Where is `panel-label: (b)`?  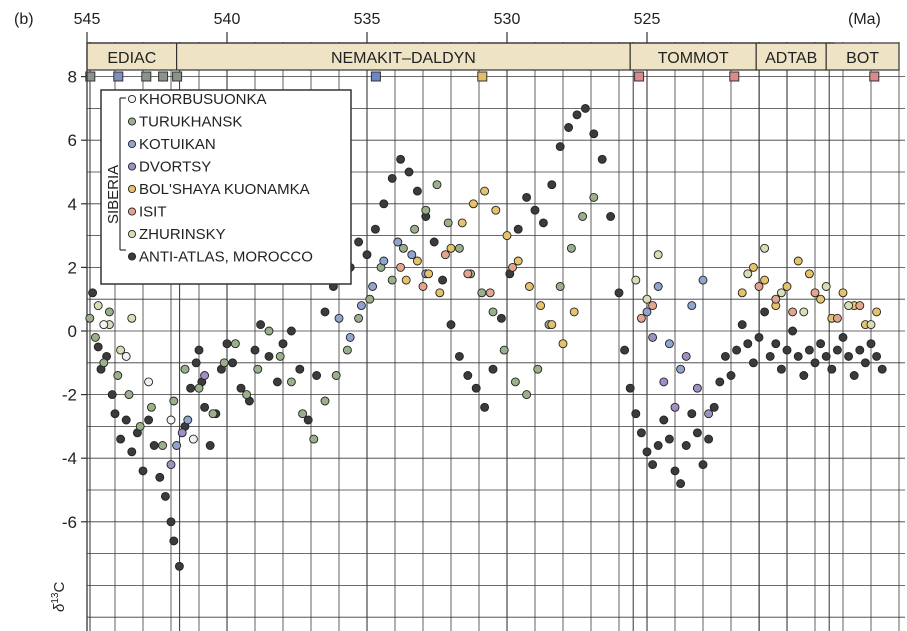
panel-label: (b) is located at coordinates (24, 19).